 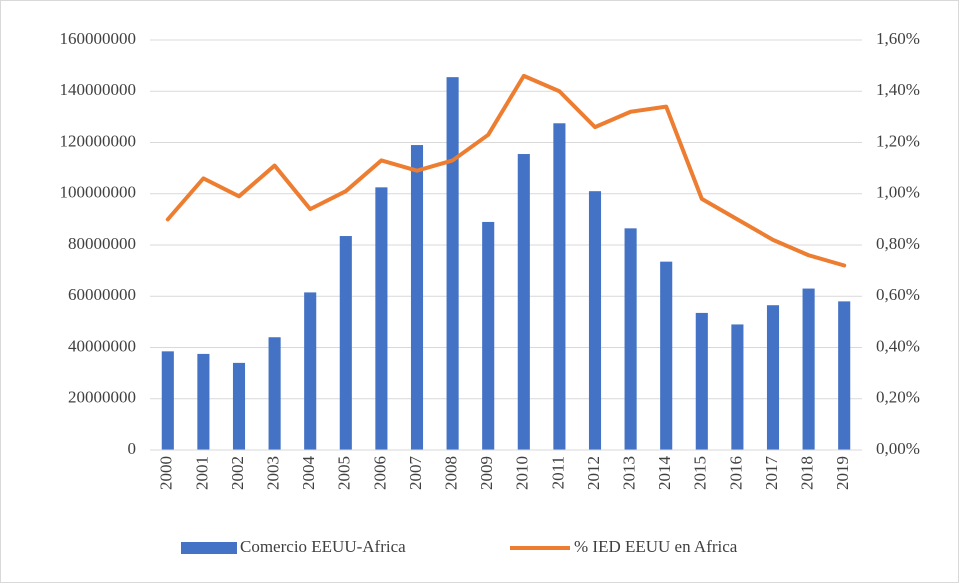 What do you see at coordinates (209, 548) in the screenshot?
I see `legend-swatch` at bounding box center [209, 548].